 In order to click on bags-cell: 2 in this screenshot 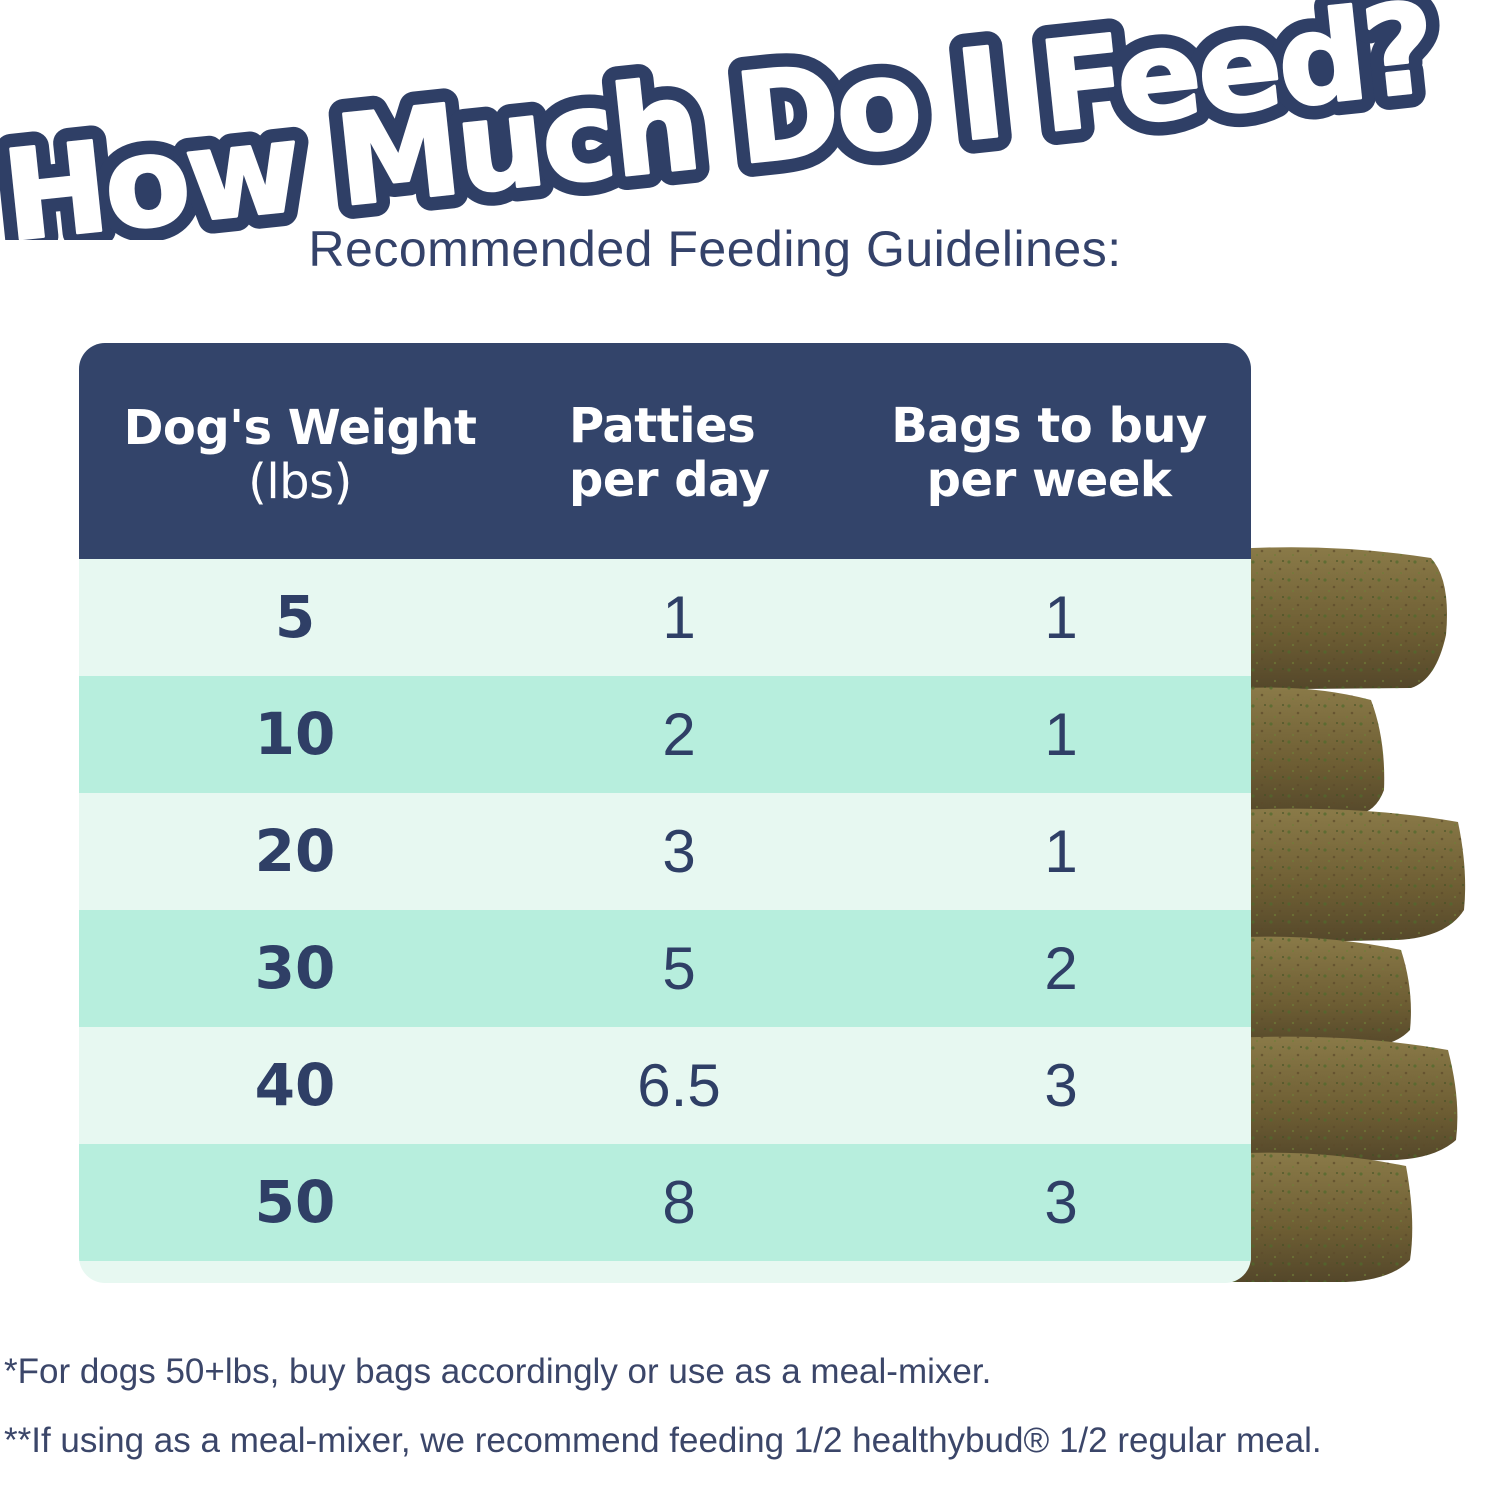, I will do `click(1061, 968)`.